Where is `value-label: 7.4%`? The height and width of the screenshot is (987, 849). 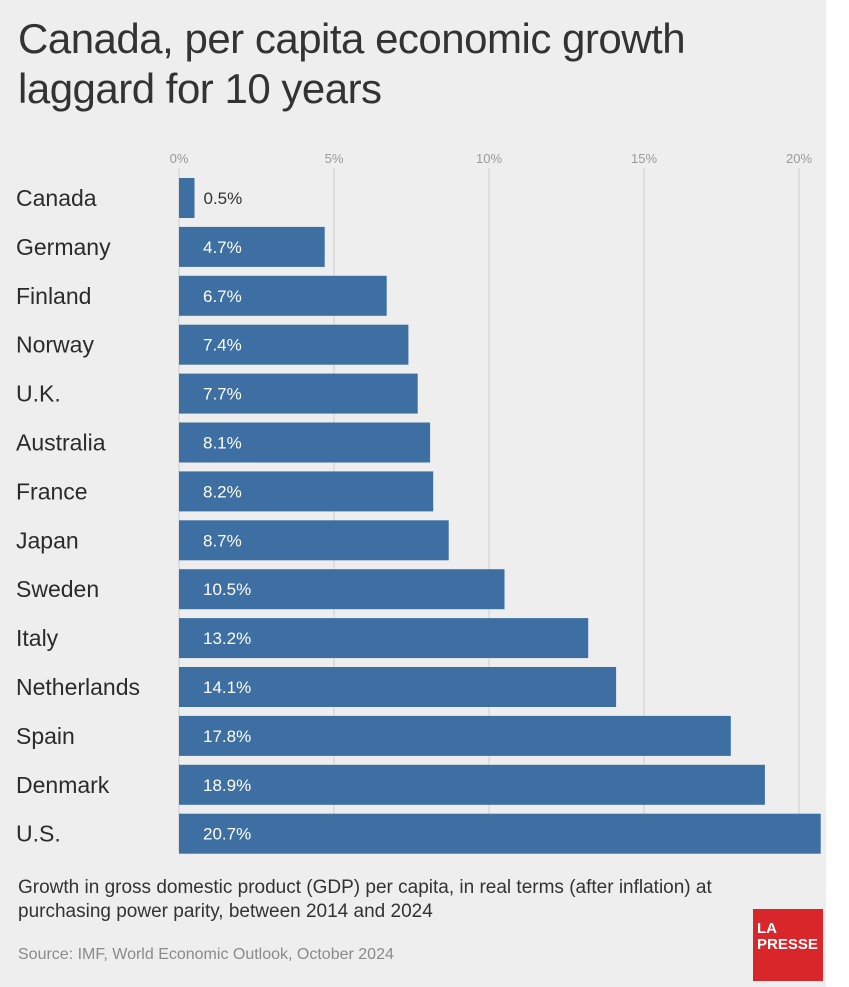
value-label: 7.4% is located at coordinates (222, 345).